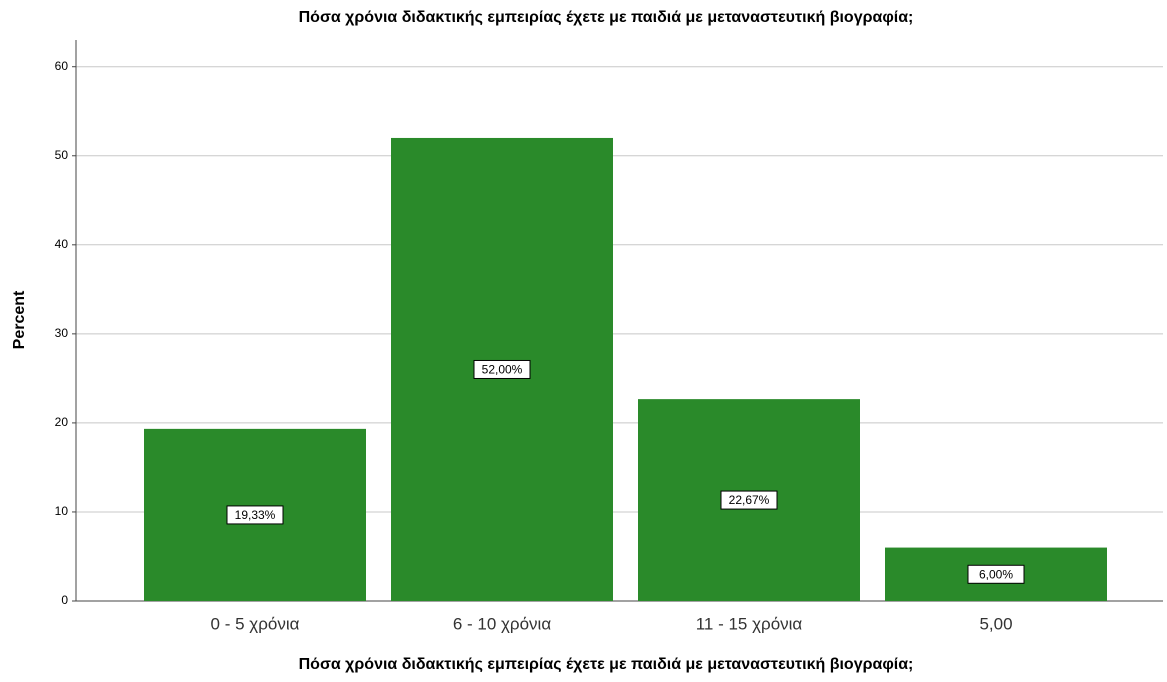 Image resolution: width=1167 pixels, height=682 pixels. I want to click on y-tick-label: 60, so click(62, 66).